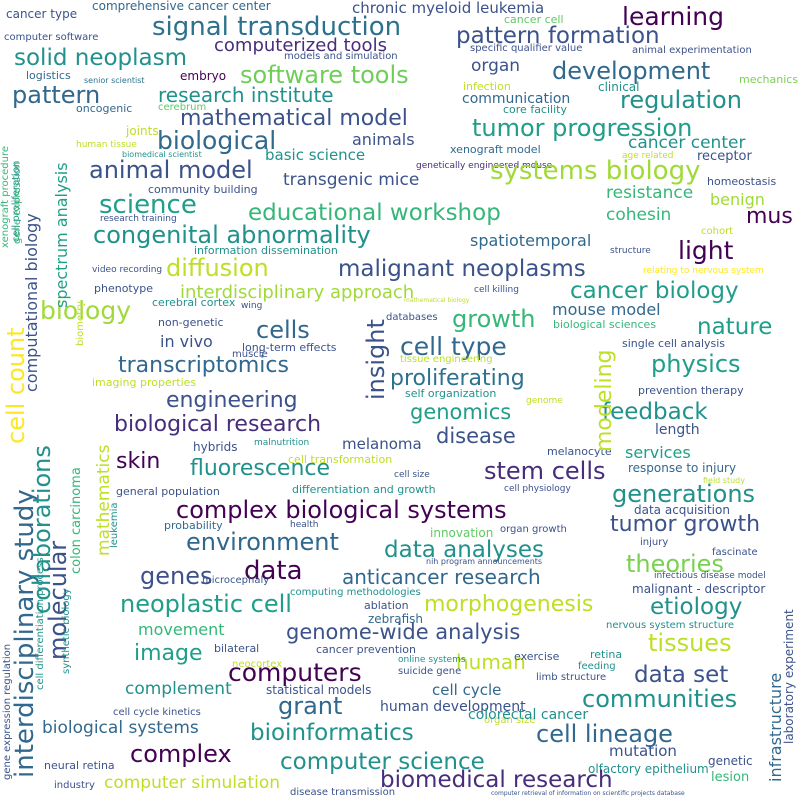  What do you see at coordinates (181, 629) in the screenshot?
I see `word: movement` at bounding box center [181, 629].